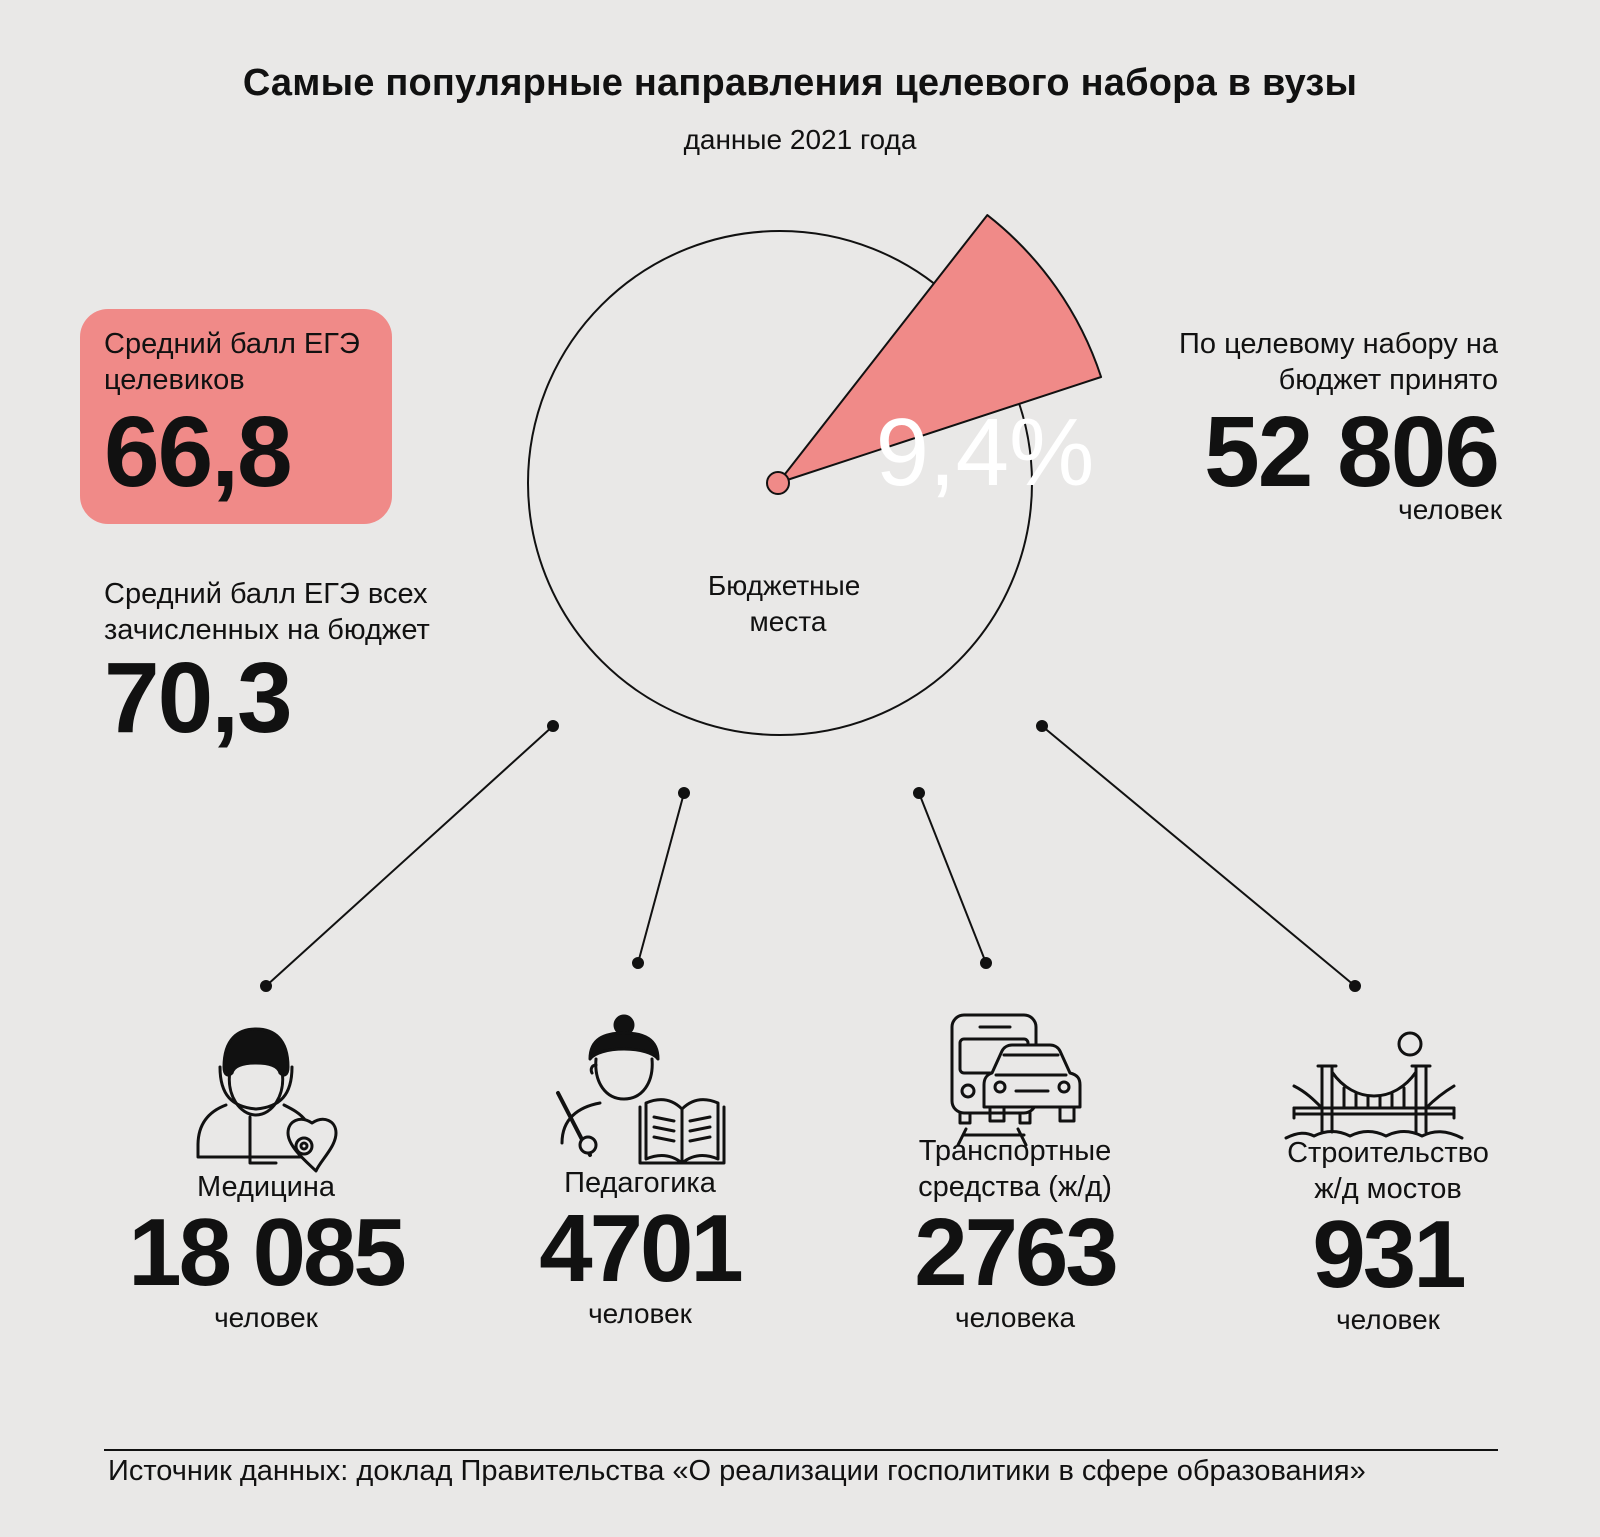  I want to click on category-bridges: Строительство ж/д мостов 931 человек, so click(1388, 1236).